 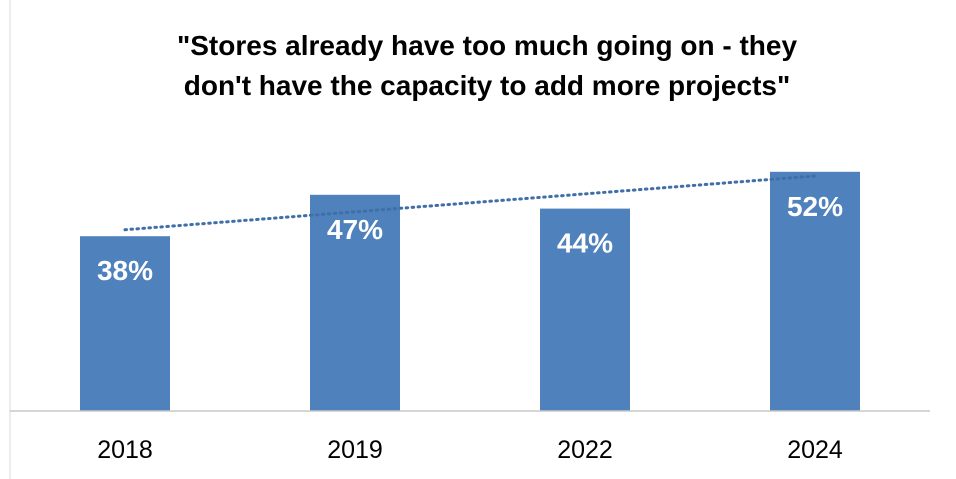 I want to click on data-label-2024: 52%, so click(x=815, y=206).